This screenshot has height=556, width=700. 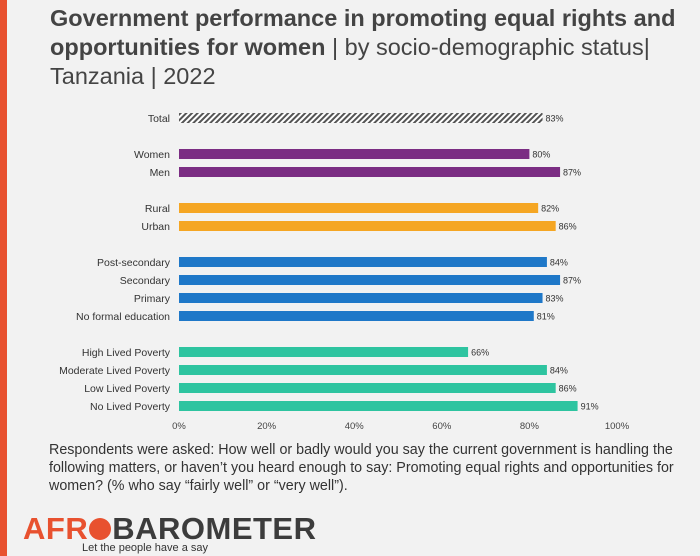 I want to click on category-label: No formal education, so click(x=123, y=317).